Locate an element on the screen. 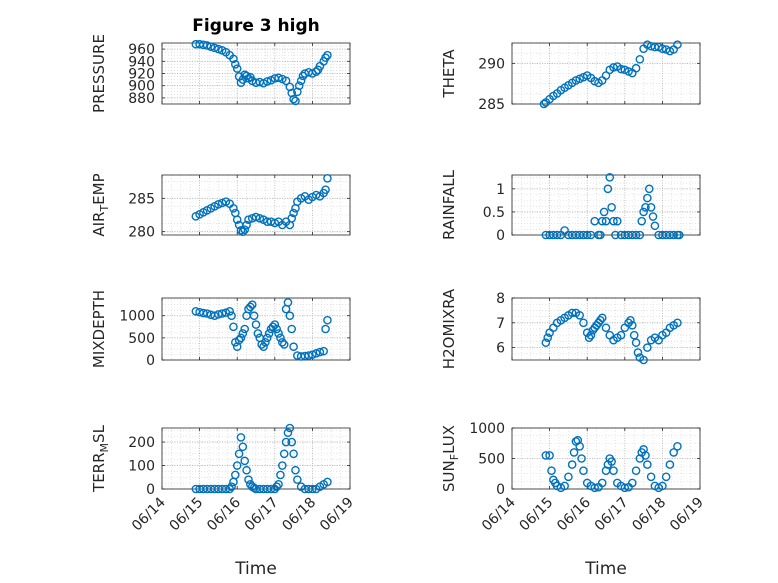 Image resolution: width=778 pixels, height=583 pixels. y-tick-label: 1000 is located at coordinates (487, 429).